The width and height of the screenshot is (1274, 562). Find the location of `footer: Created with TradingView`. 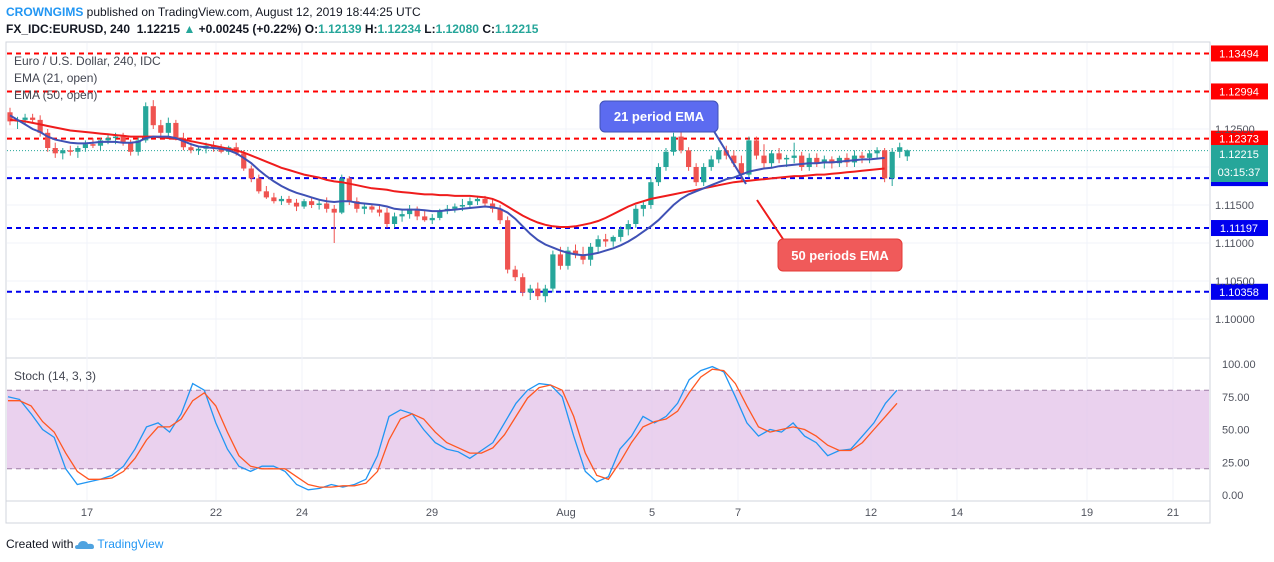

footer: Created with TradingView is located at coordinates (84, 544).